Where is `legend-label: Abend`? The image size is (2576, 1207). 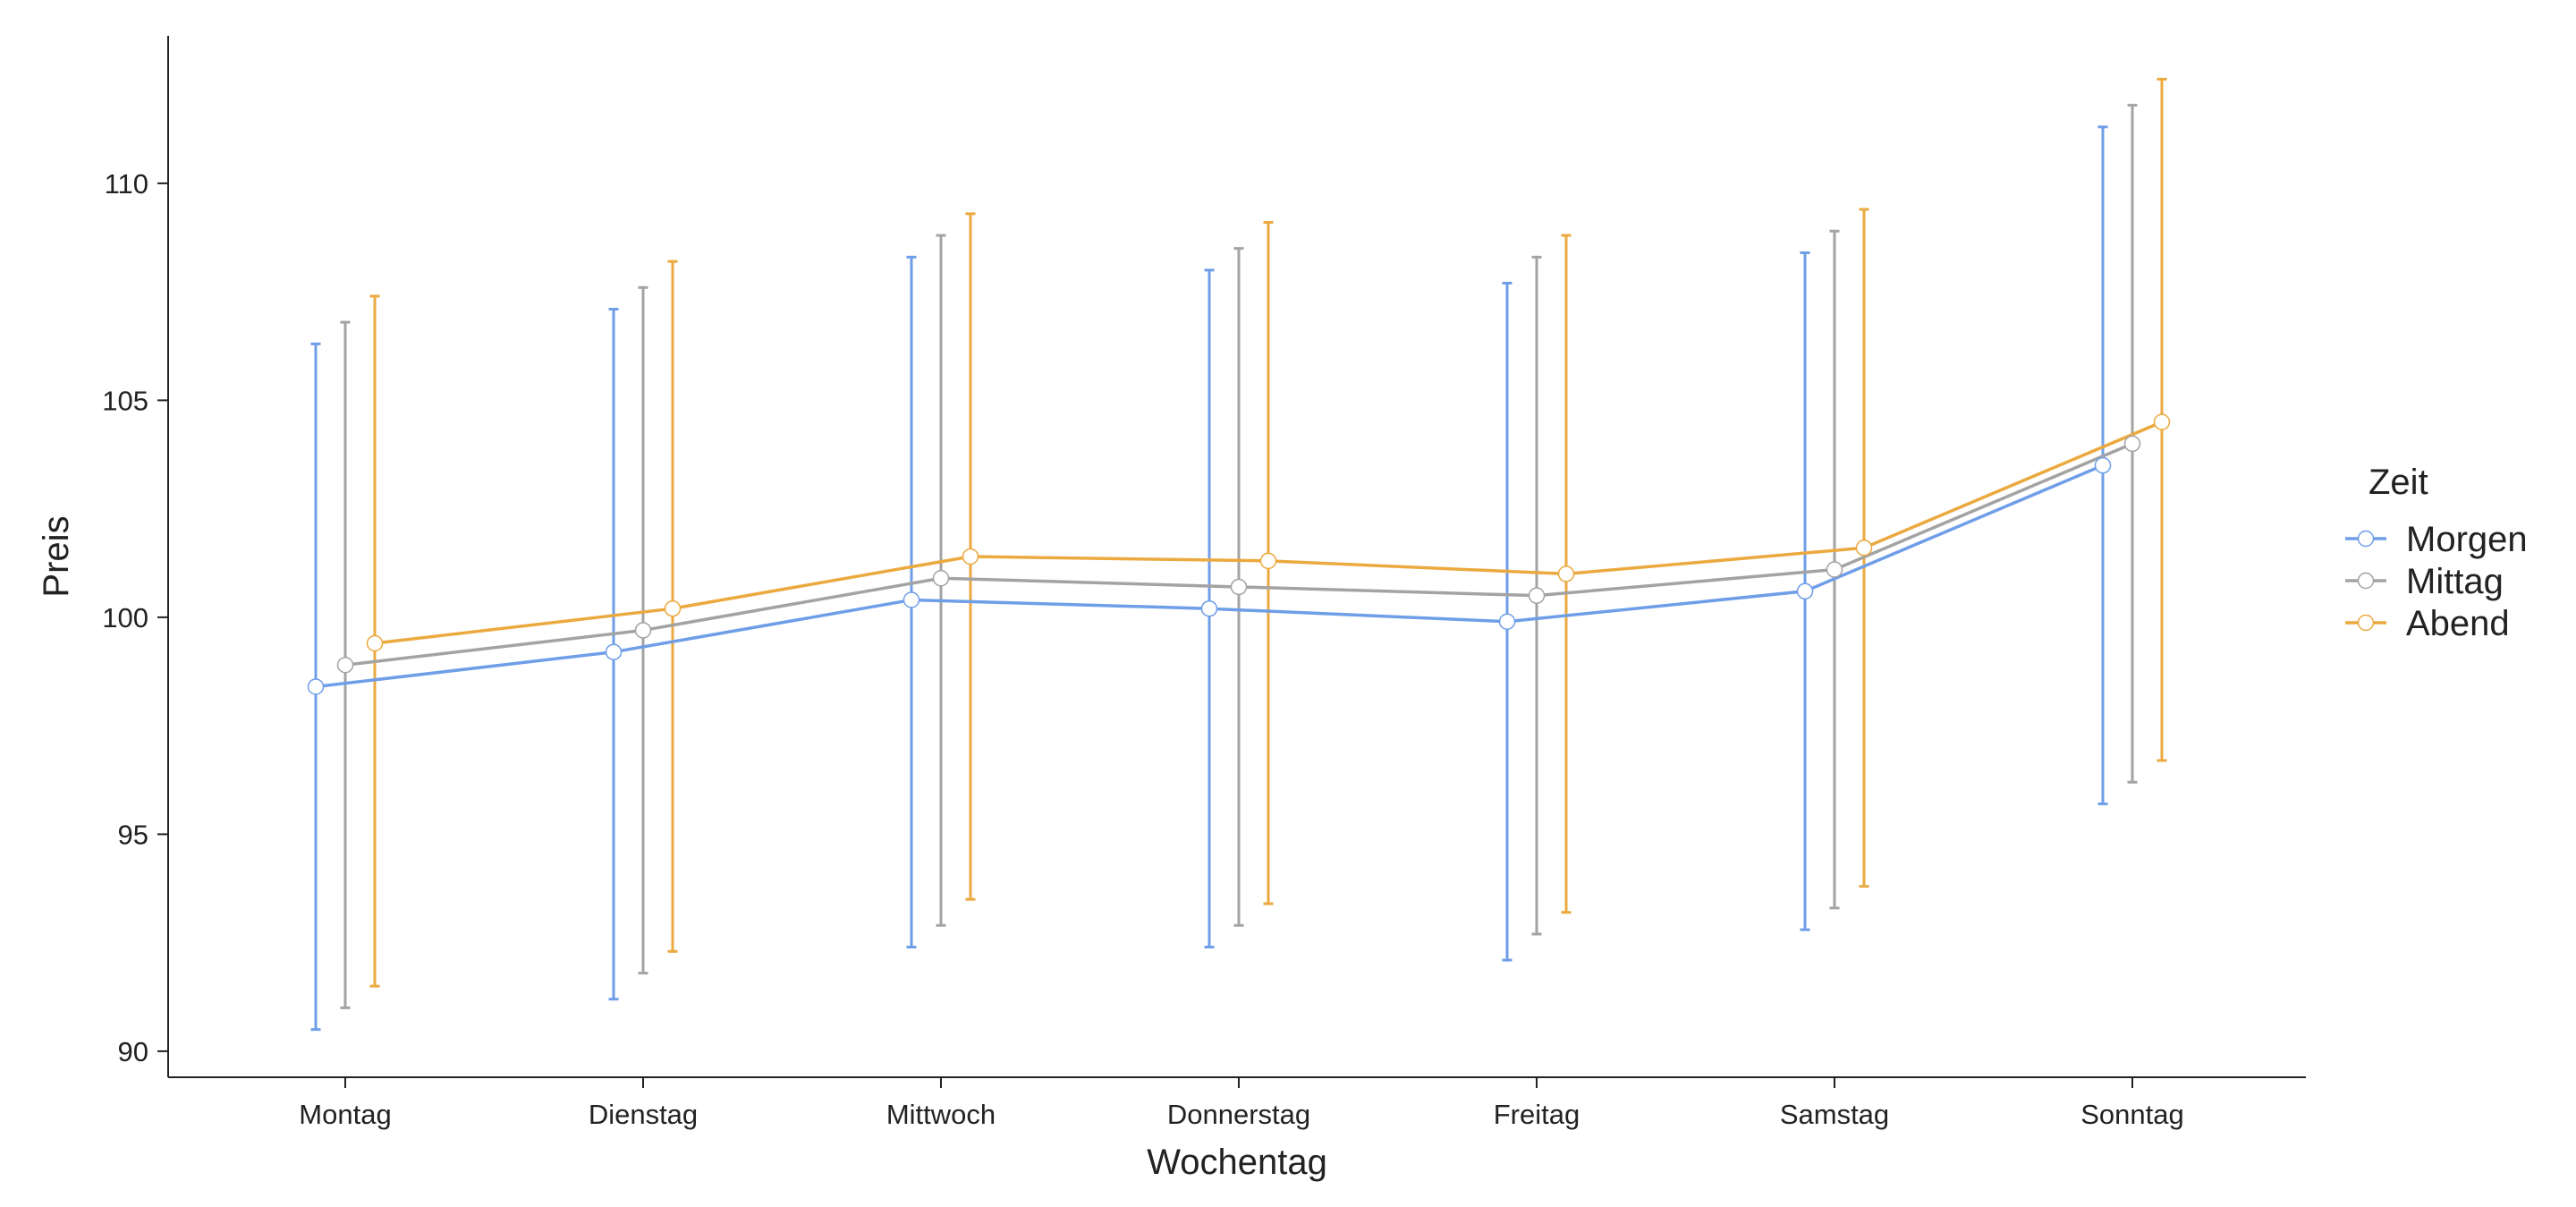
legend-label: Abend is located at coordinates (2458, 623).